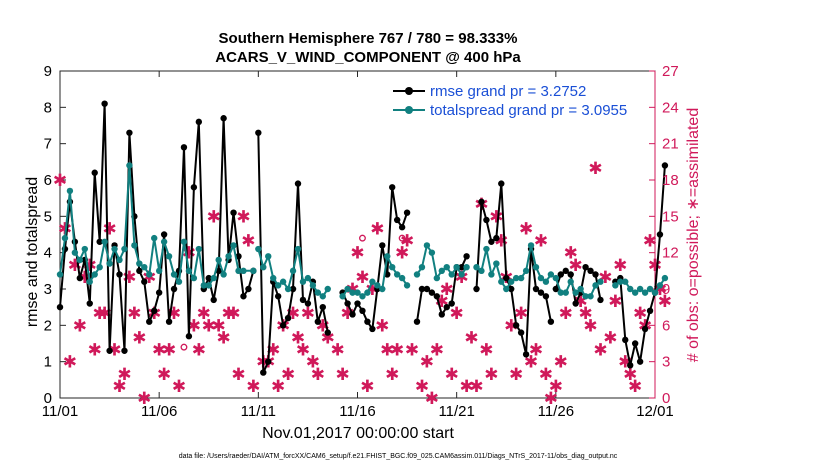  What do you see at coordinates (368, 38) in the screenshot?
I see `chart-title: Southern Hemisphere 767 / 780 = 98.333%` at bounding box center [368, 38].